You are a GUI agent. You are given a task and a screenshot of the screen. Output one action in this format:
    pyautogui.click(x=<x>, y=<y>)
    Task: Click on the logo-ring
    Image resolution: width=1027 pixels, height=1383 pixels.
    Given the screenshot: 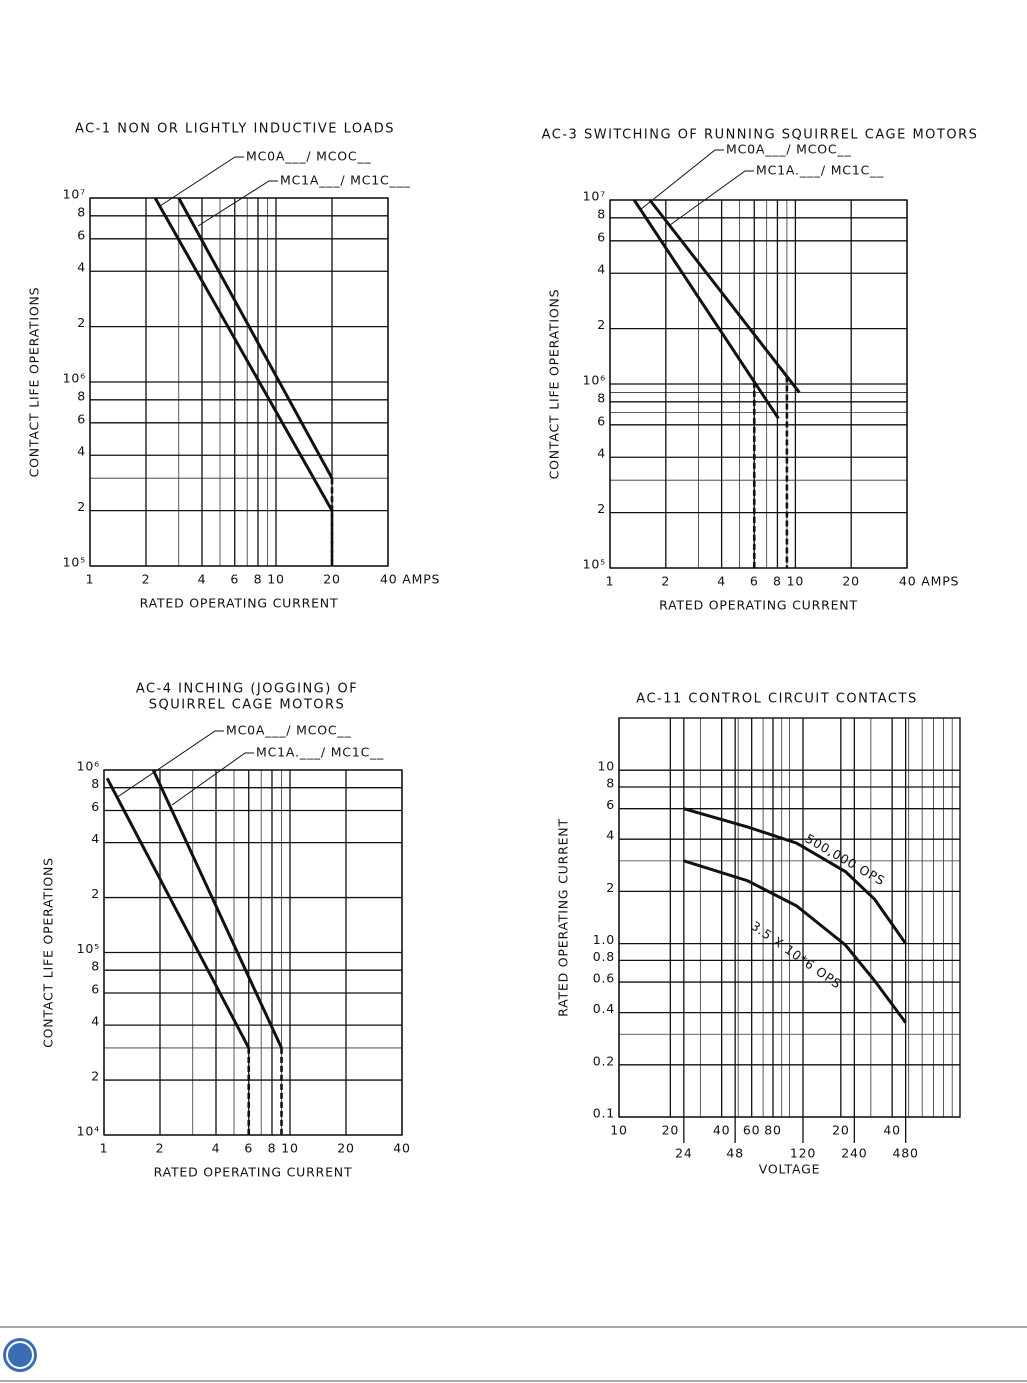 What is the action you would take?
    pyautogui.click(x=20, y=1355)
    